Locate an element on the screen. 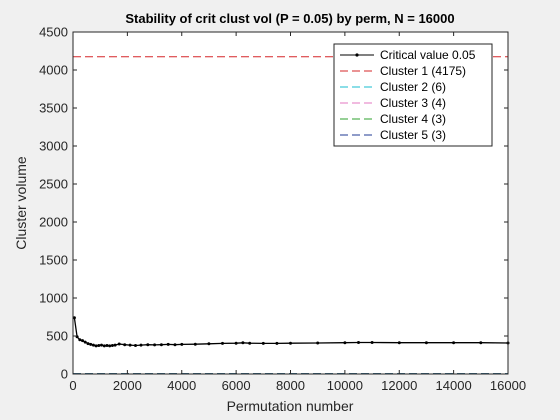  x-tick-label: 16000 is located at coordinates (508, 385).